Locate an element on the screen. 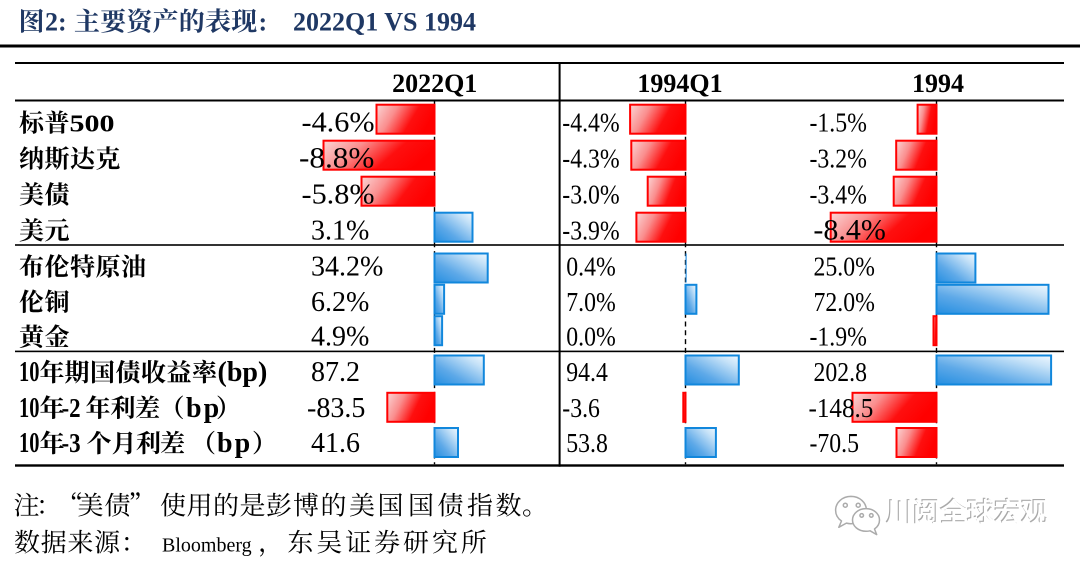 Image resolution: width=1080 pixels, height=564 pixels. svg-text: -8.4% is located at coordinates (849, 229).